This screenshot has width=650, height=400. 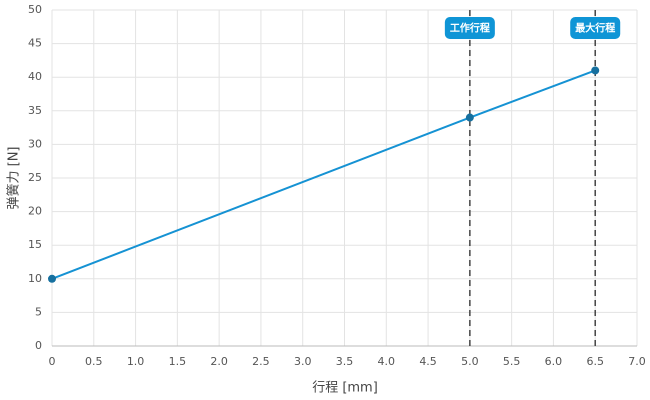 I want to click on x-tick-label: 7.0, so click(x=637, y=361).